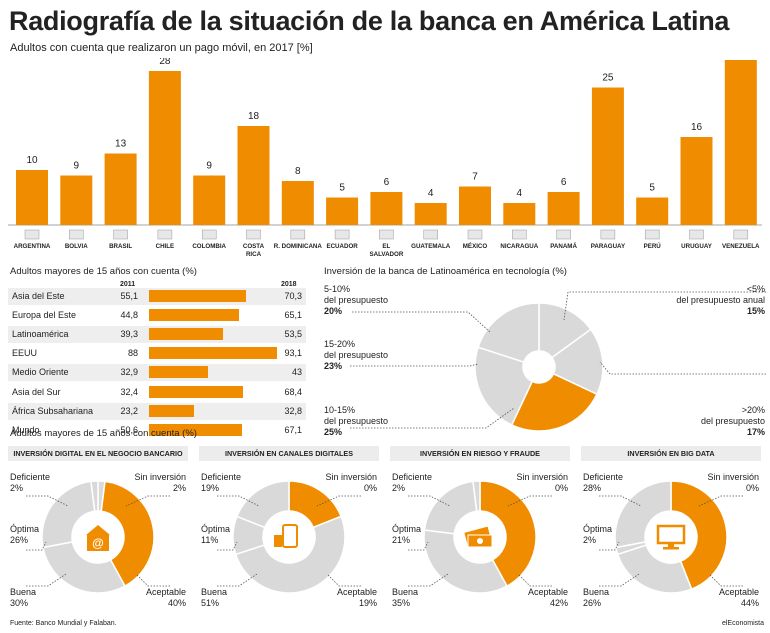  I want to click on value-2018: 32,8, so click(293, 410).